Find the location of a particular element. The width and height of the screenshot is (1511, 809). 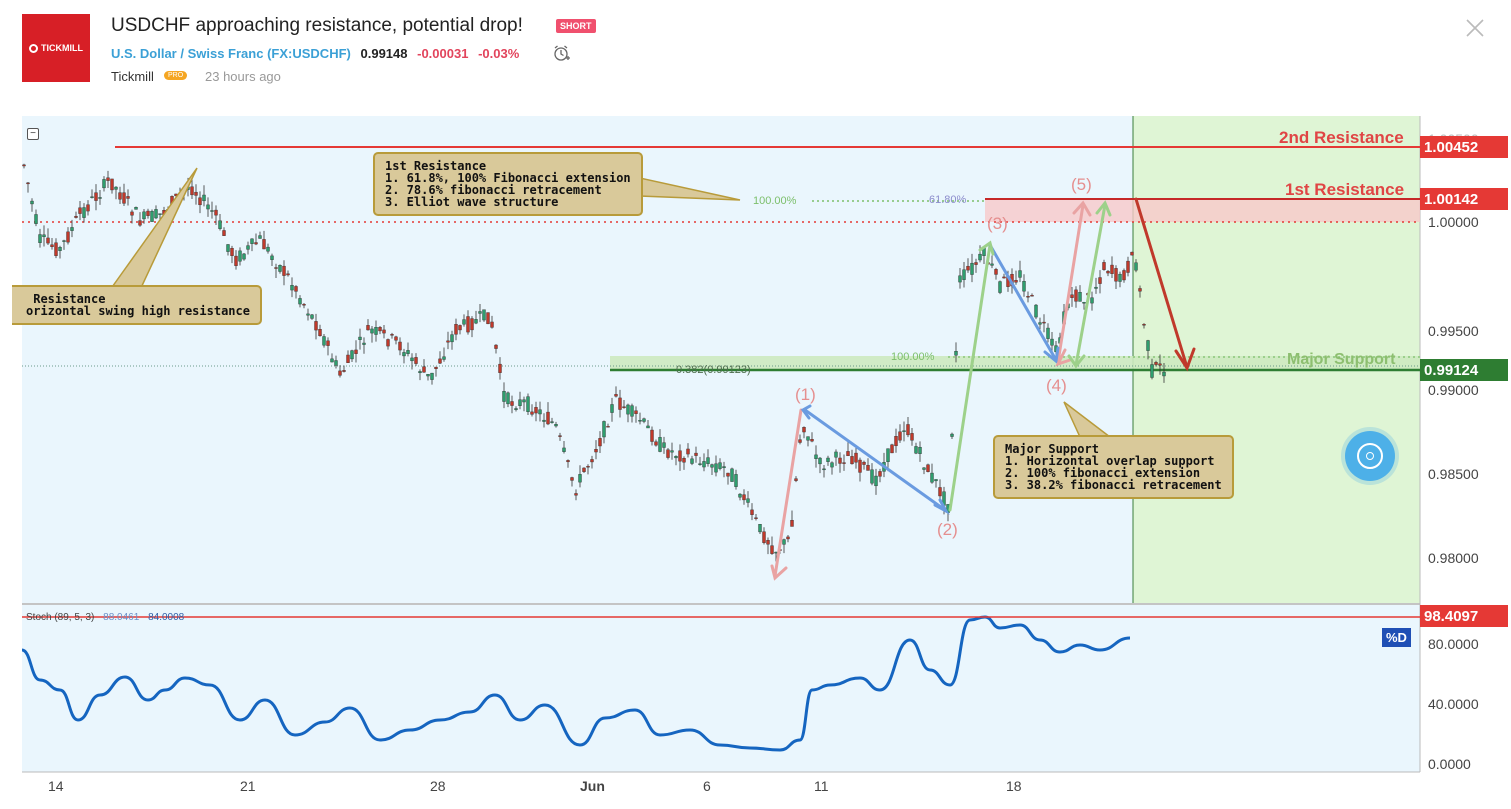

close-icon is located at coordinates (1475, 28).